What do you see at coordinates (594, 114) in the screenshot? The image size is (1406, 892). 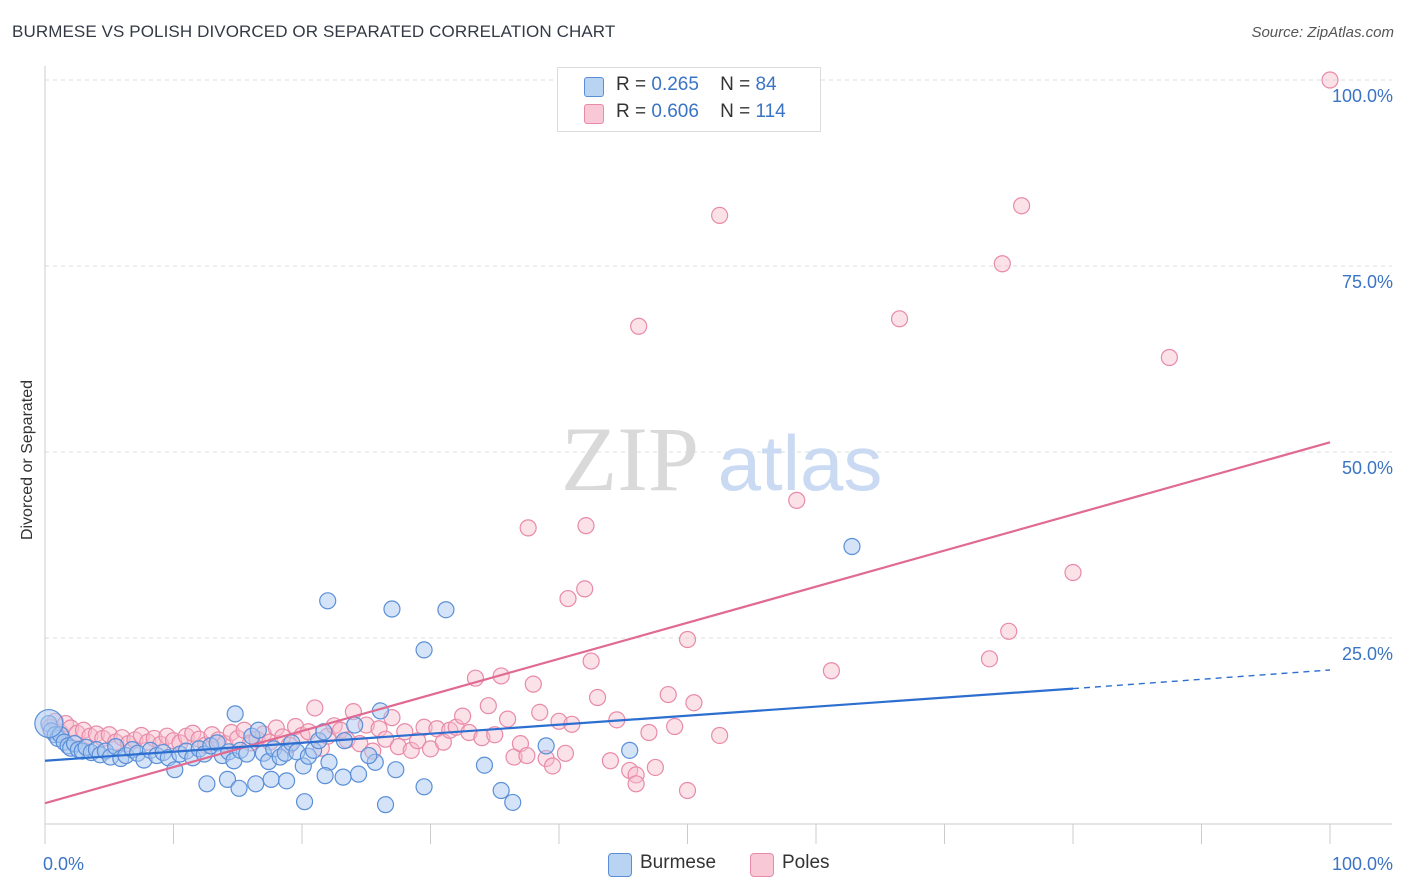 I see `poles-swatch` at bounding box center [594, 114].